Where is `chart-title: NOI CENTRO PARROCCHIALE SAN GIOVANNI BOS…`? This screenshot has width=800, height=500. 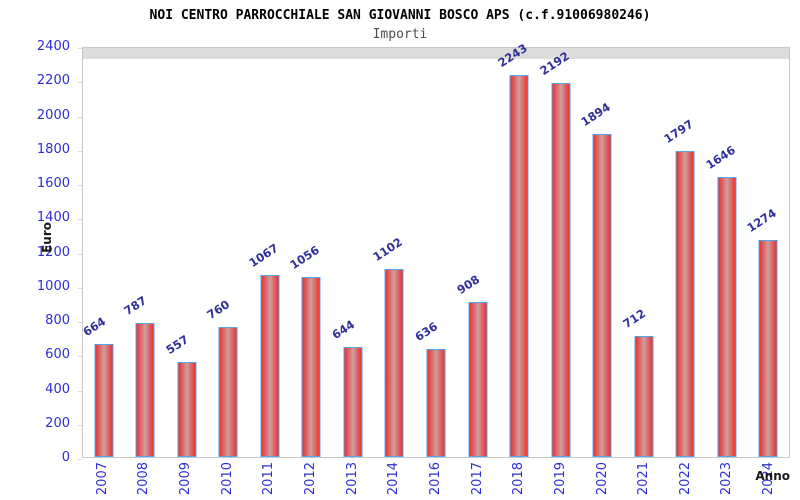 chart-title: NOI CENTRO PARROCCHIALE SAN GIOVANNI BOS… is located at coordinates (400, 15).